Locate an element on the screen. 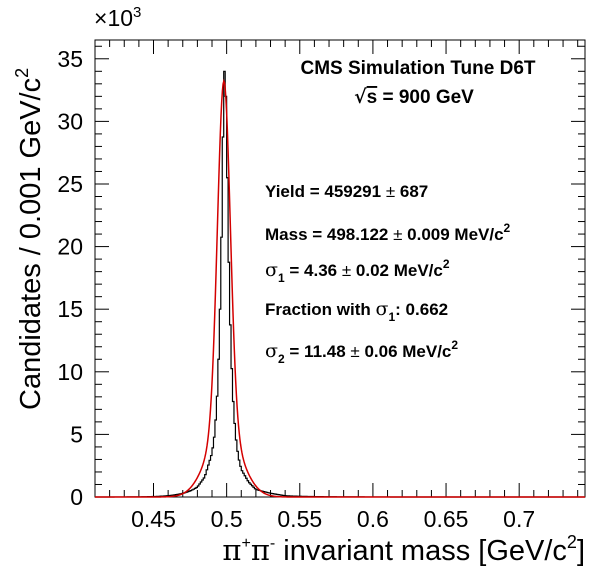 The height and width of the screenshot is (572, 596). annotation-sigma2: σ2 = 11.48 ± 0.06 MeV/c2 is located at coordinates (361, 352).